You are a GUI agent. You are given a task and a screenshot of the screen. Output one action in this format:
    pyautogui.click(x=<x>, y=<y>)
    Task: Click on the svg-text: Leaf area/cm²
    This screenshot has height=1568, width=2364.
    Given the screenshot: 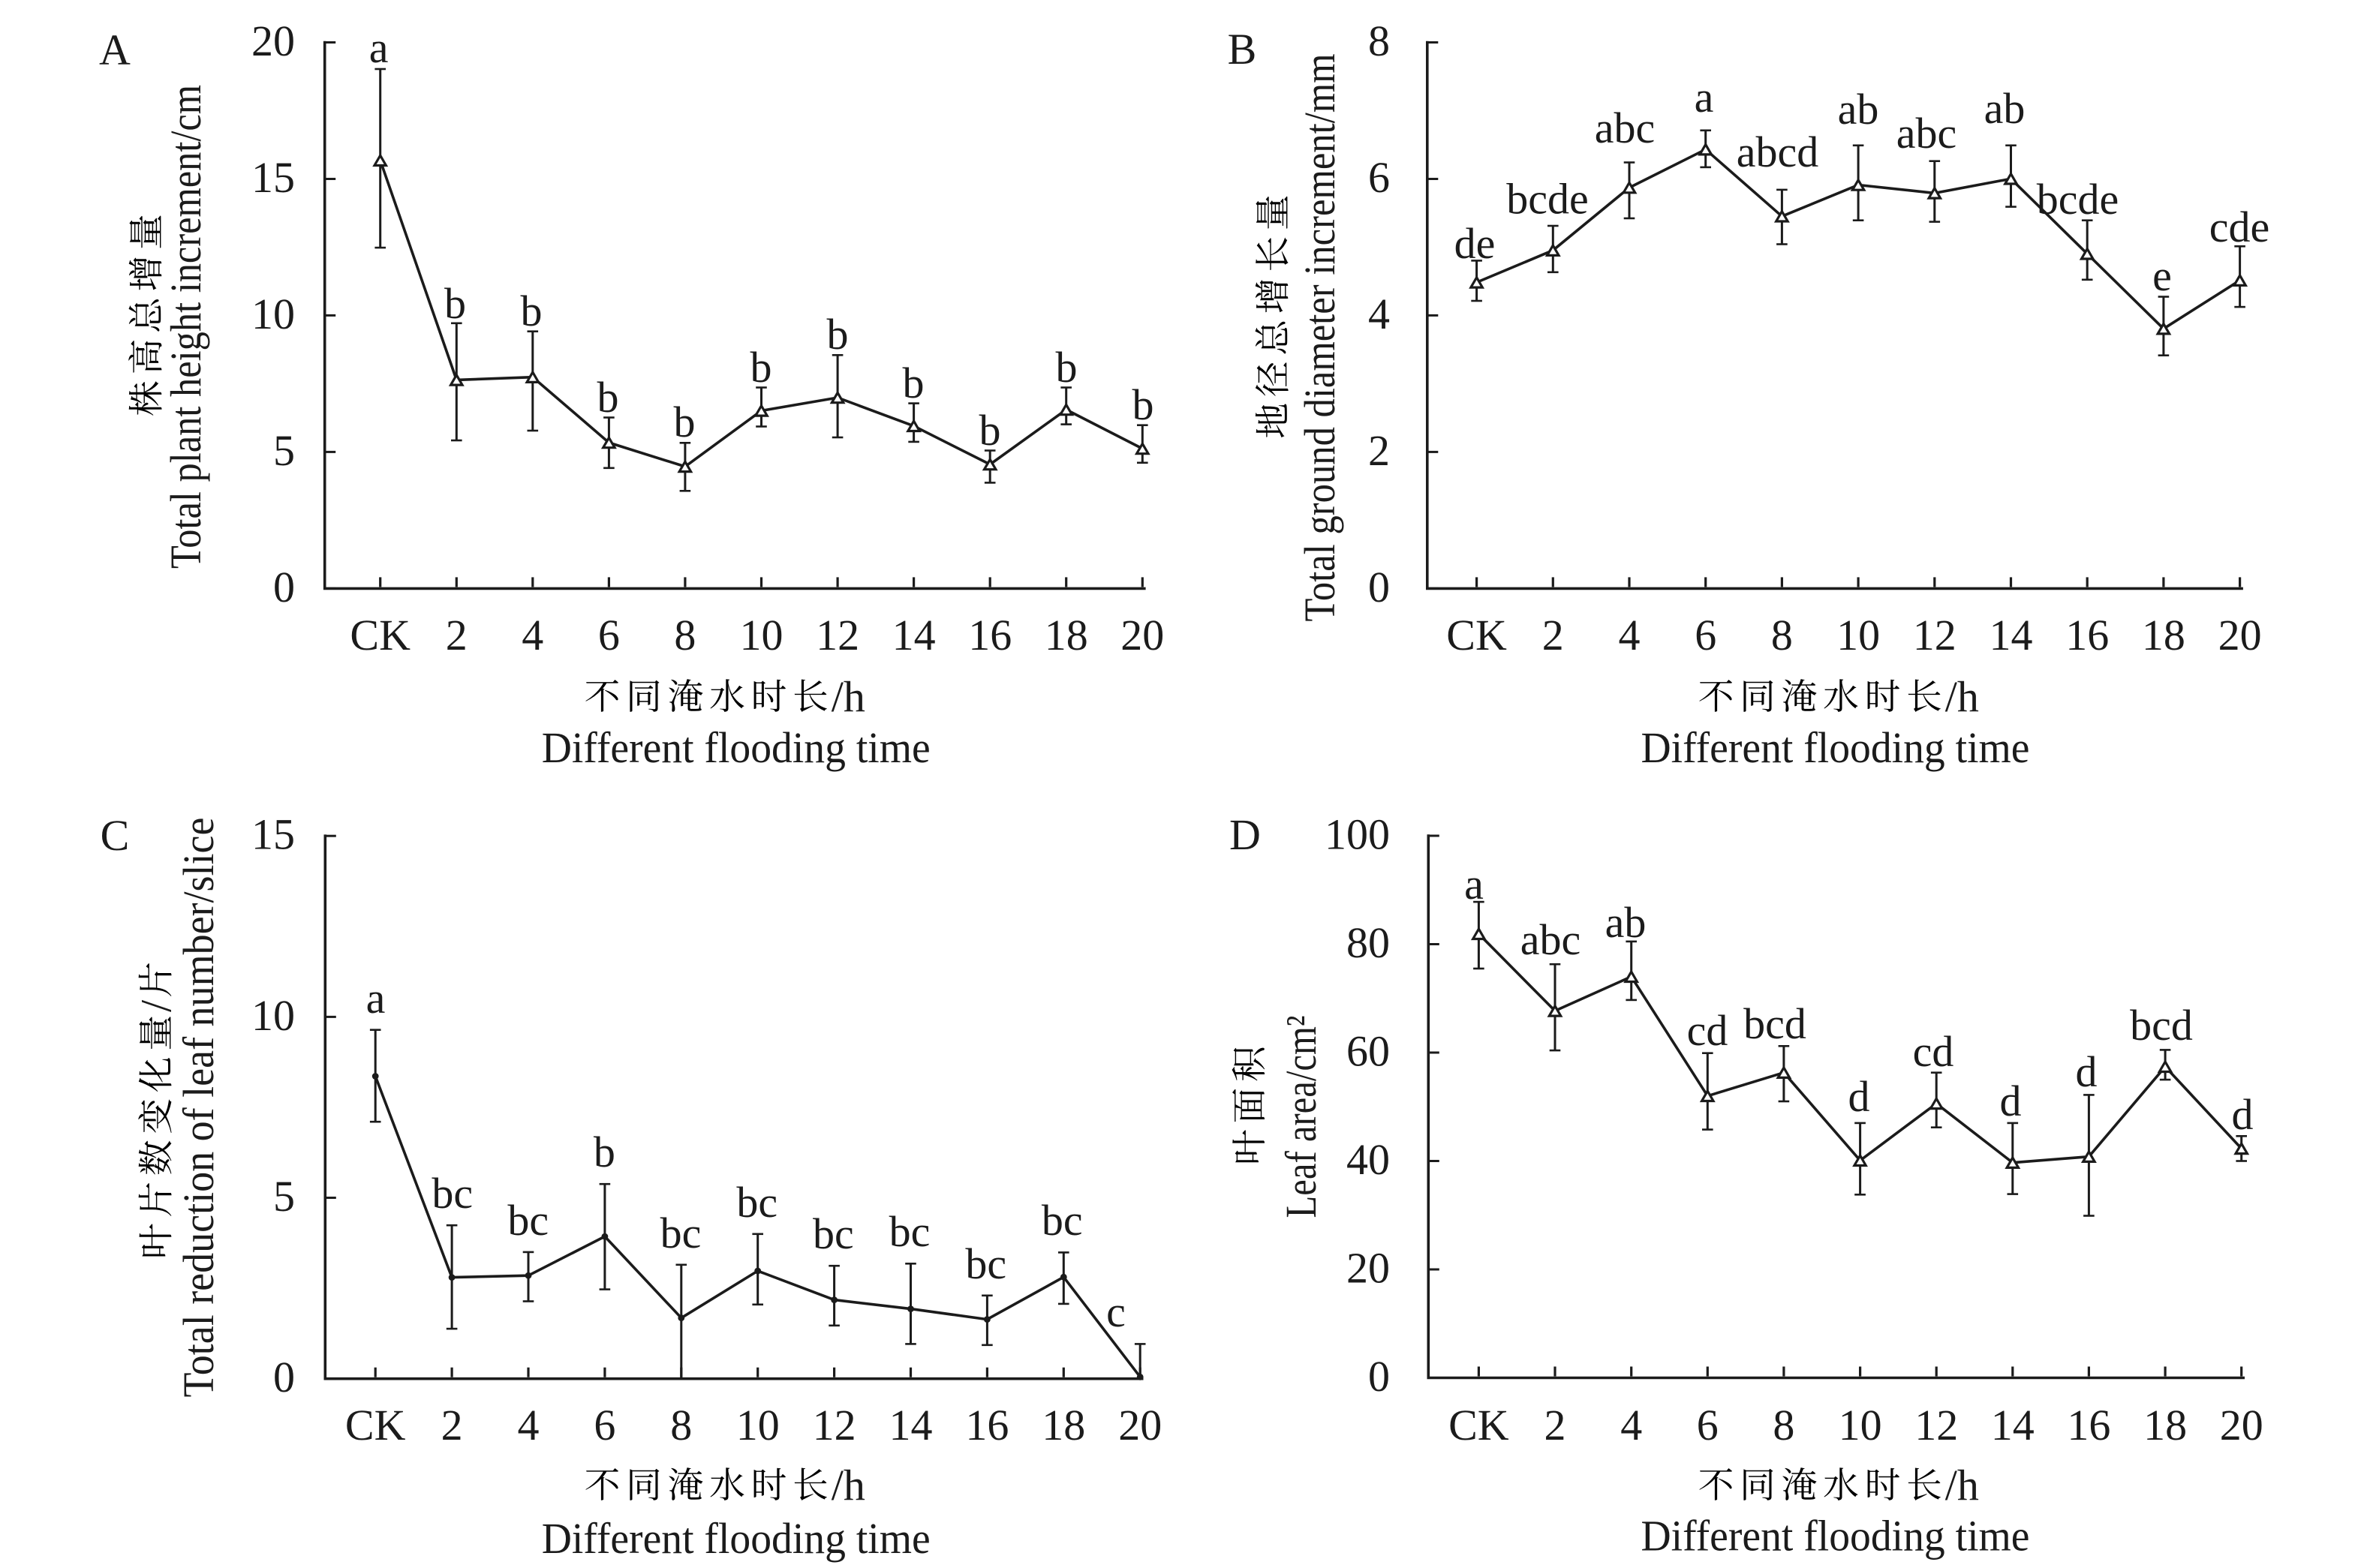 What is the action you would take?
    pyautogui.click(x=1301, y=1117)
    